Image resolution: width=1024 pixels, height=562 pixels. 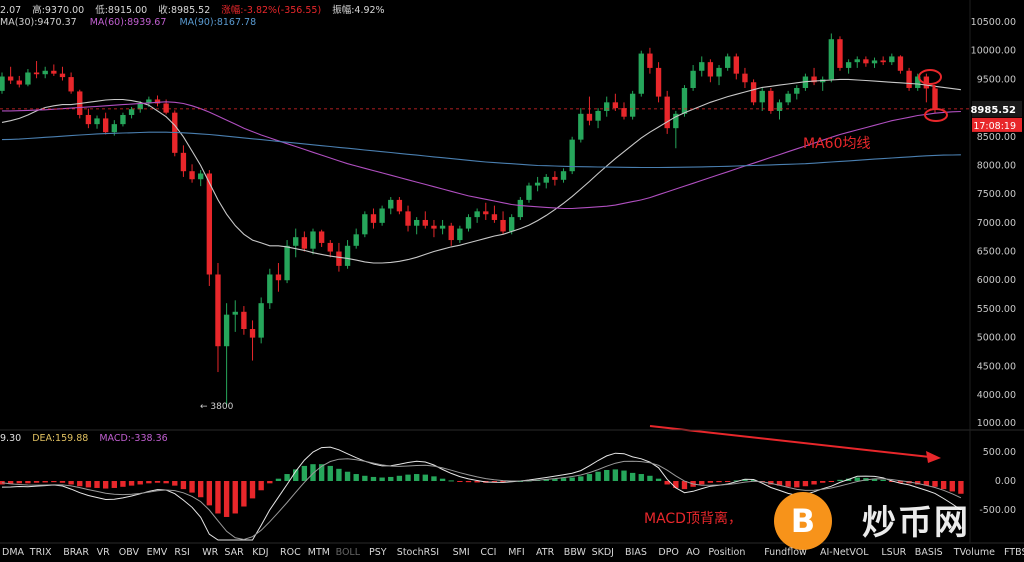 What do you see at coordinates (103, 552) in the screenshot?
I see `tab-vr: VR` at bounding box center [103, 552].